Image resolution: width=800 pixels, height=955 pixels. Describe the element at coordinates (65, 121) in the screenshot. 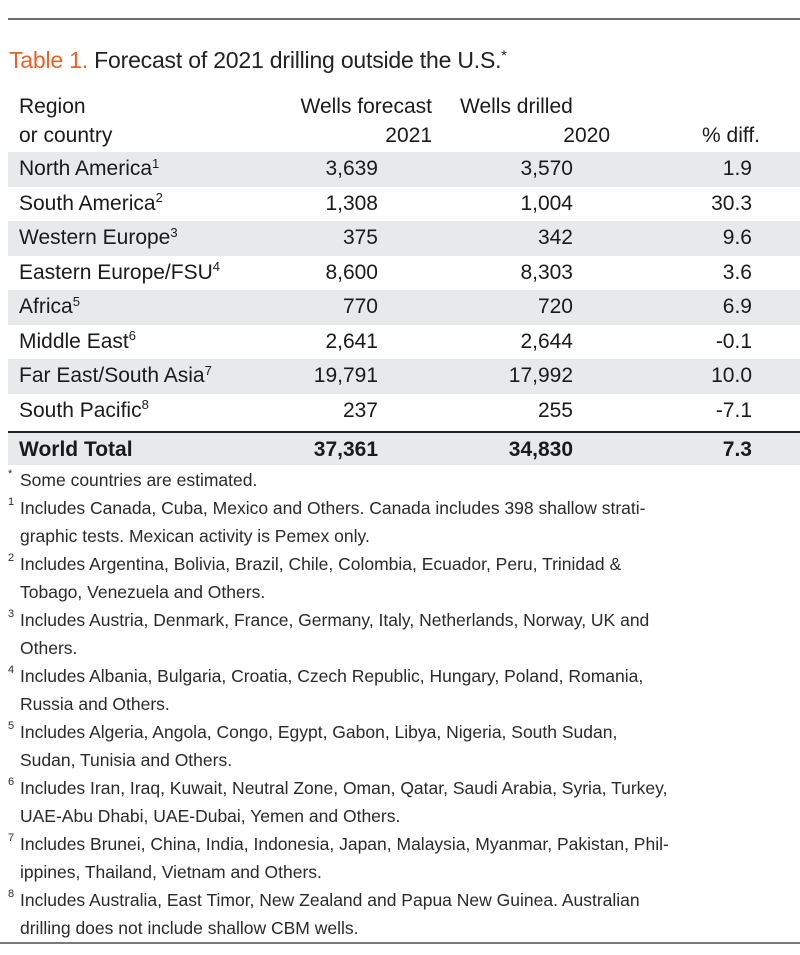

I see `header-region: Region or country` at that location.